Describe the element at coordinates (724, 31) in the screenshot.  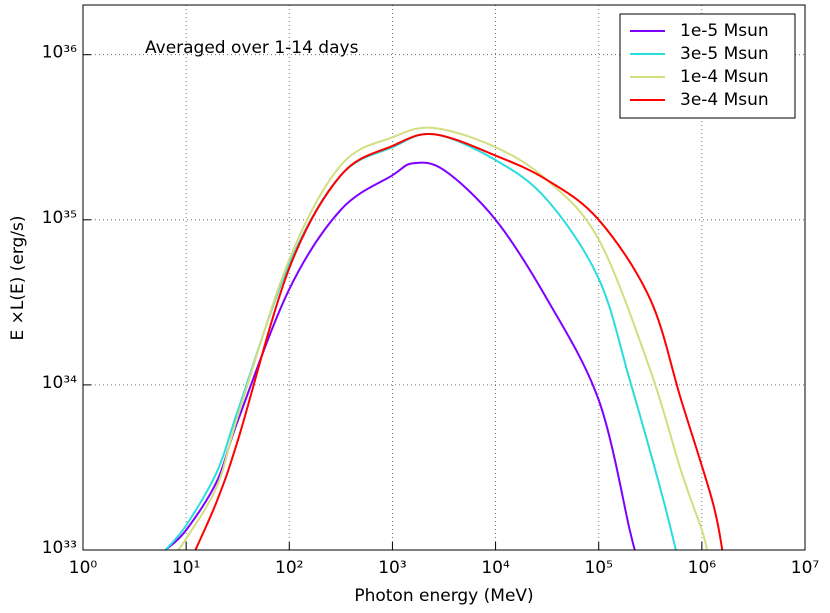
I see `legend-label: 1e-5 Msun` at that location.